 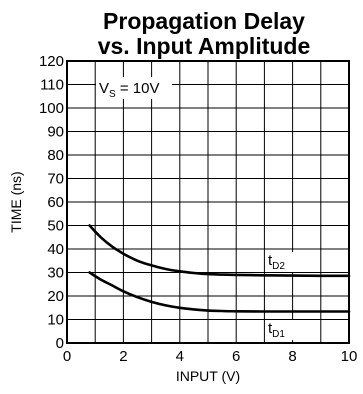 I want to click on y-tick-label-30: 30, so click(x=55, y=273).